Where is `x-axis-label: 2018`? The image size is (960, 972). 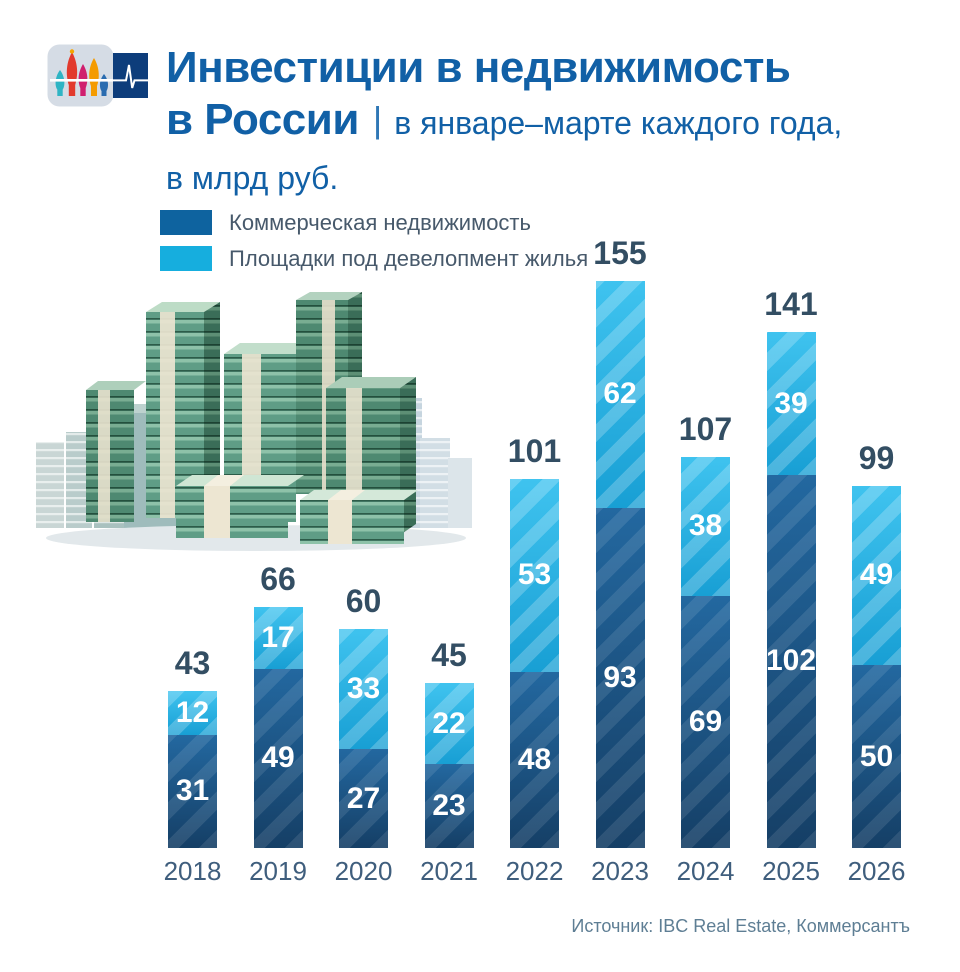
x-axis-label: 2018 is located at coordinates (192, 871).